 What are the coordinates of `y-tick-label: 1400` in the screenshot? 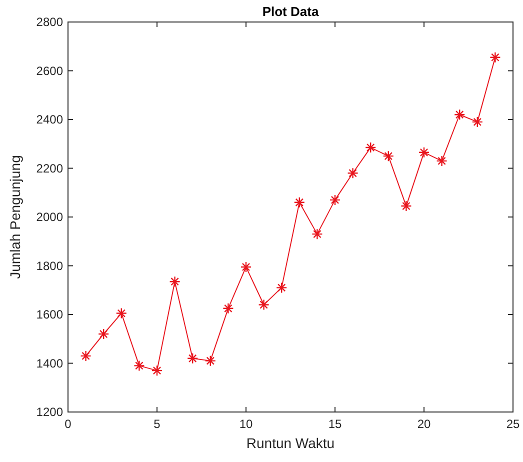 It's located at (50, 363).